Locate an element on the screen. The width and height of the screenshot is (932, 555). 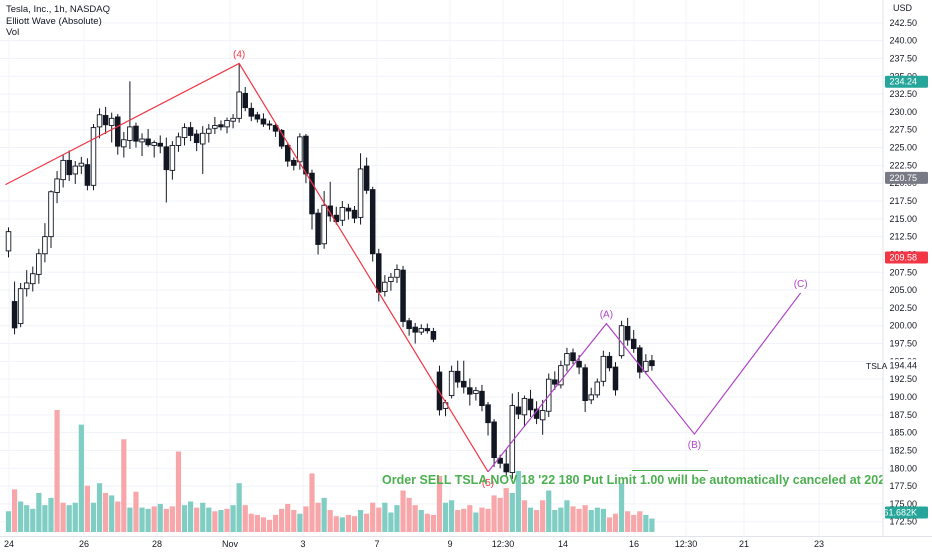
price-tick-label: 217.50 is located at coordinates (903, 201).